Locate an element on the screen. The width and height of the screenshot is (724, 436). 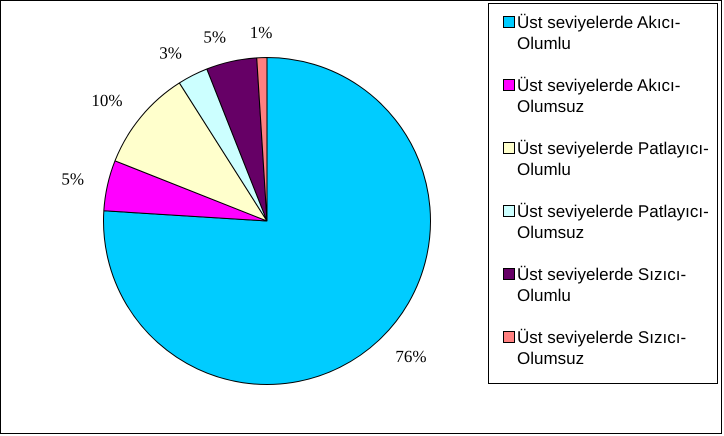
data-label: 76% is located at coordinates (411, 356).